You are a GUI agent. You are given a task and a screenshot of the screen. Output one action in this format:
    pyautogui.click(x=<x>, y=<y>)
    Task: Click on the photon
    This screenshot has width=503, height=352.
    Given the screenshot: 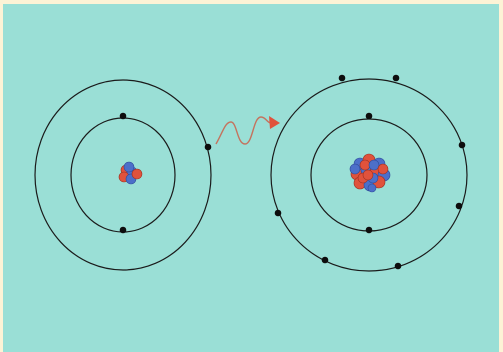 What is the action you would take?
    pyautogui.click(x=247, y=130)
    